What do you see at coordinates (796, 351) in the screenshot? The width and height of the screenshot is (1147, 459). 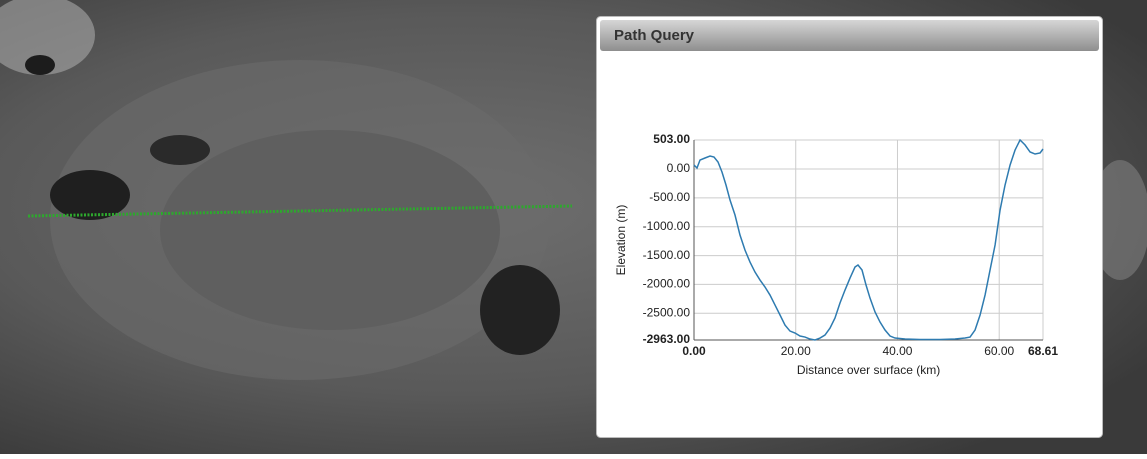 I see `x-tick-label: 20.00` at bounding box center [796, 351].